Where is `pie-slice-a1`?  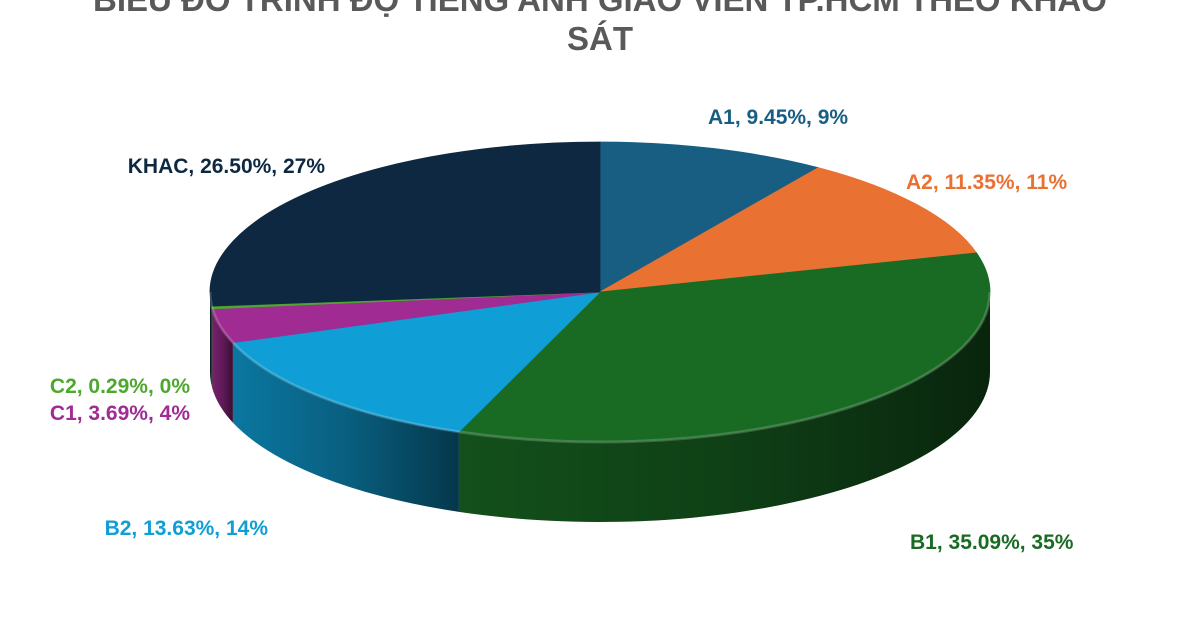
pie-slice-a1 is located at coordinates (709, 217).